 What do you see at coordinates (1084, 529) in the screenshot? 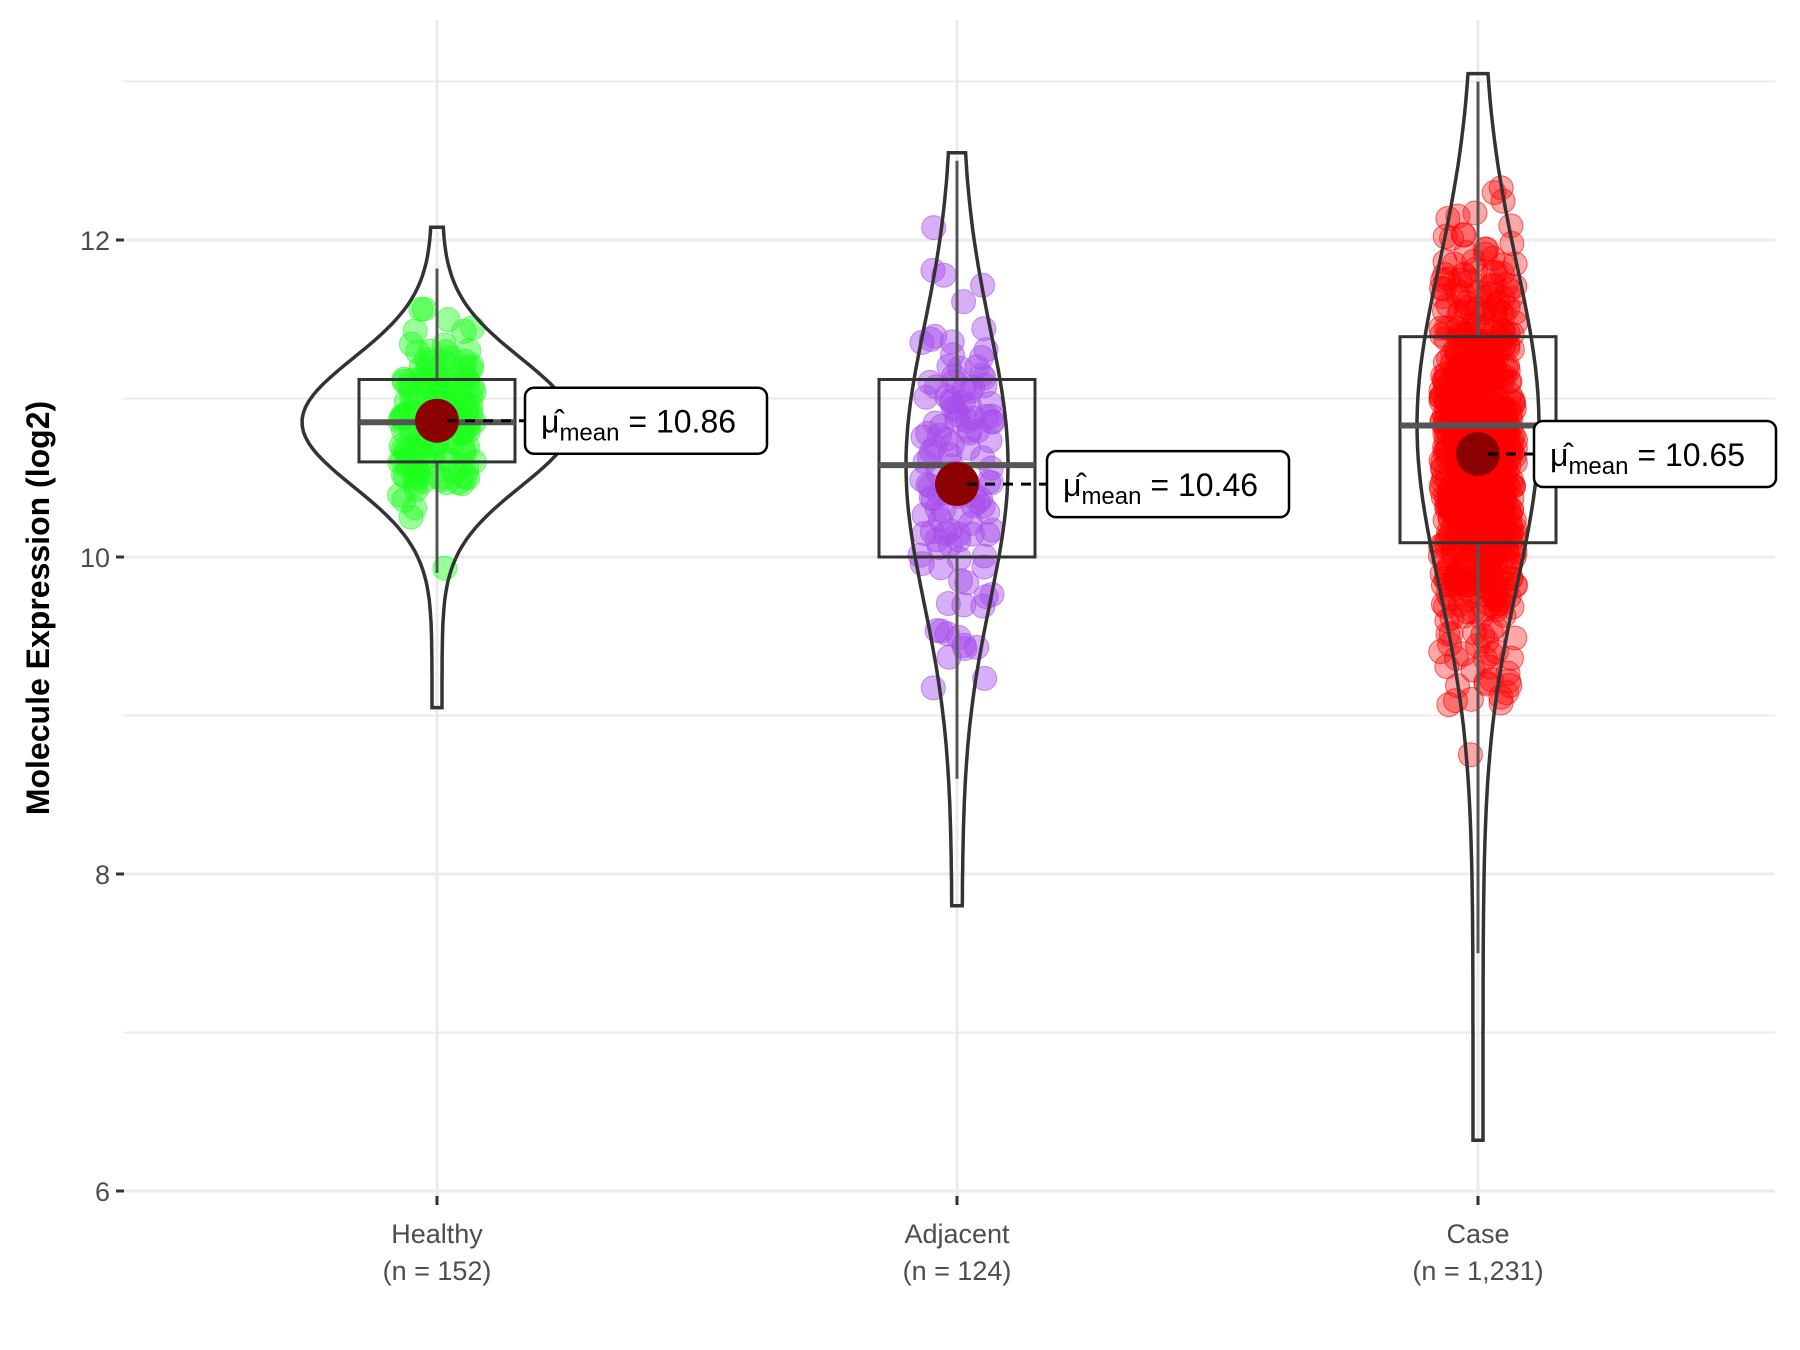
I see `group-adjacent: μ̂mean = 10.46` at bounding box center [1084, 529].